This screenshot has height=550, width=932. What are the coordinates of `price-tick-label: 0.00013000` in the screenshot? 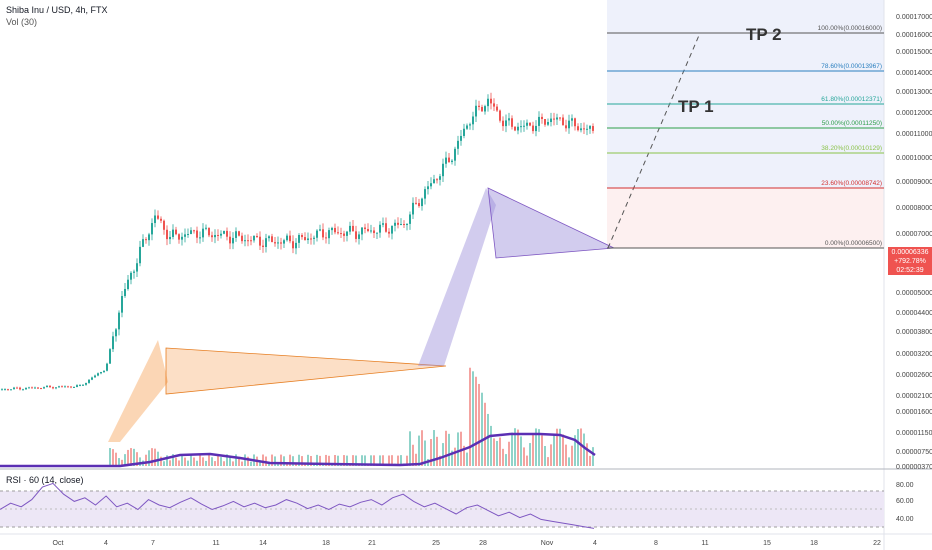 It's located at (914, 92).